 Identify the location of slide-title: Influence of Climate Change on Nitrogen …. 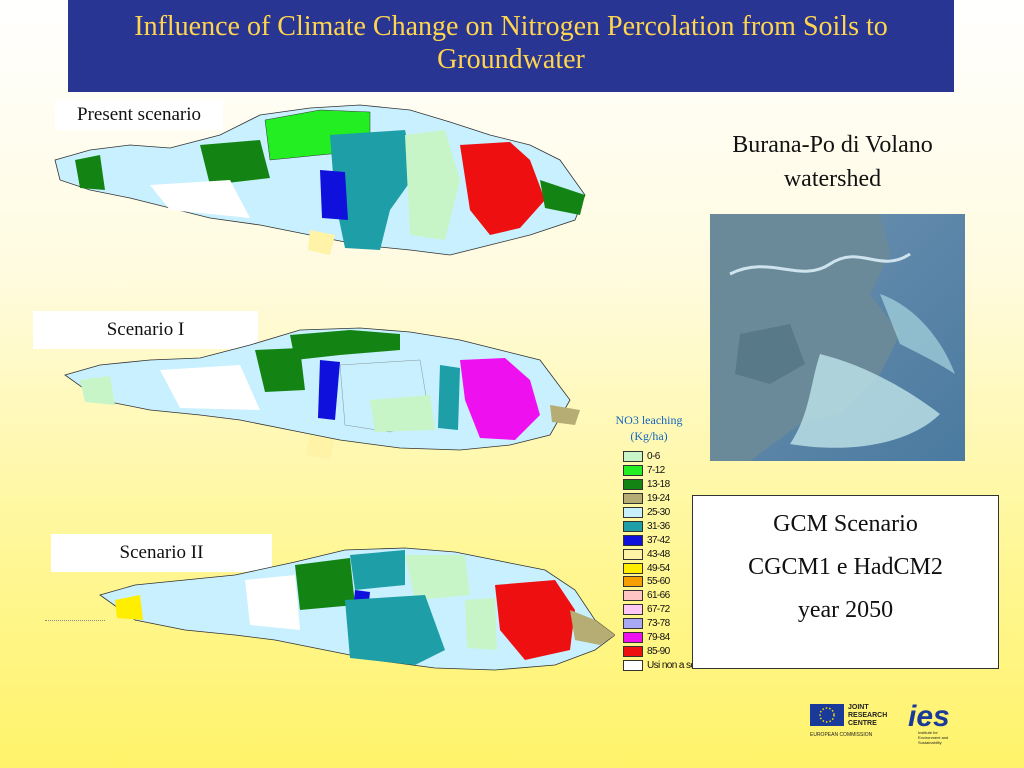
(511, 46).